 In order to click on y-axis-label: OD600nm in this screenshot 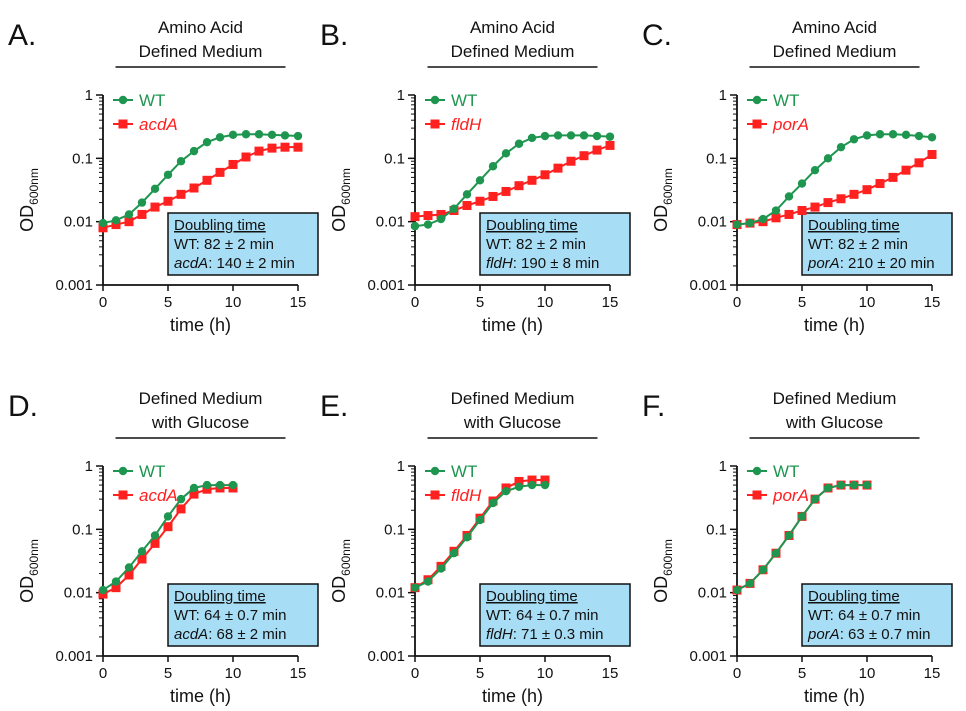, I will do `click(663, 571)`.